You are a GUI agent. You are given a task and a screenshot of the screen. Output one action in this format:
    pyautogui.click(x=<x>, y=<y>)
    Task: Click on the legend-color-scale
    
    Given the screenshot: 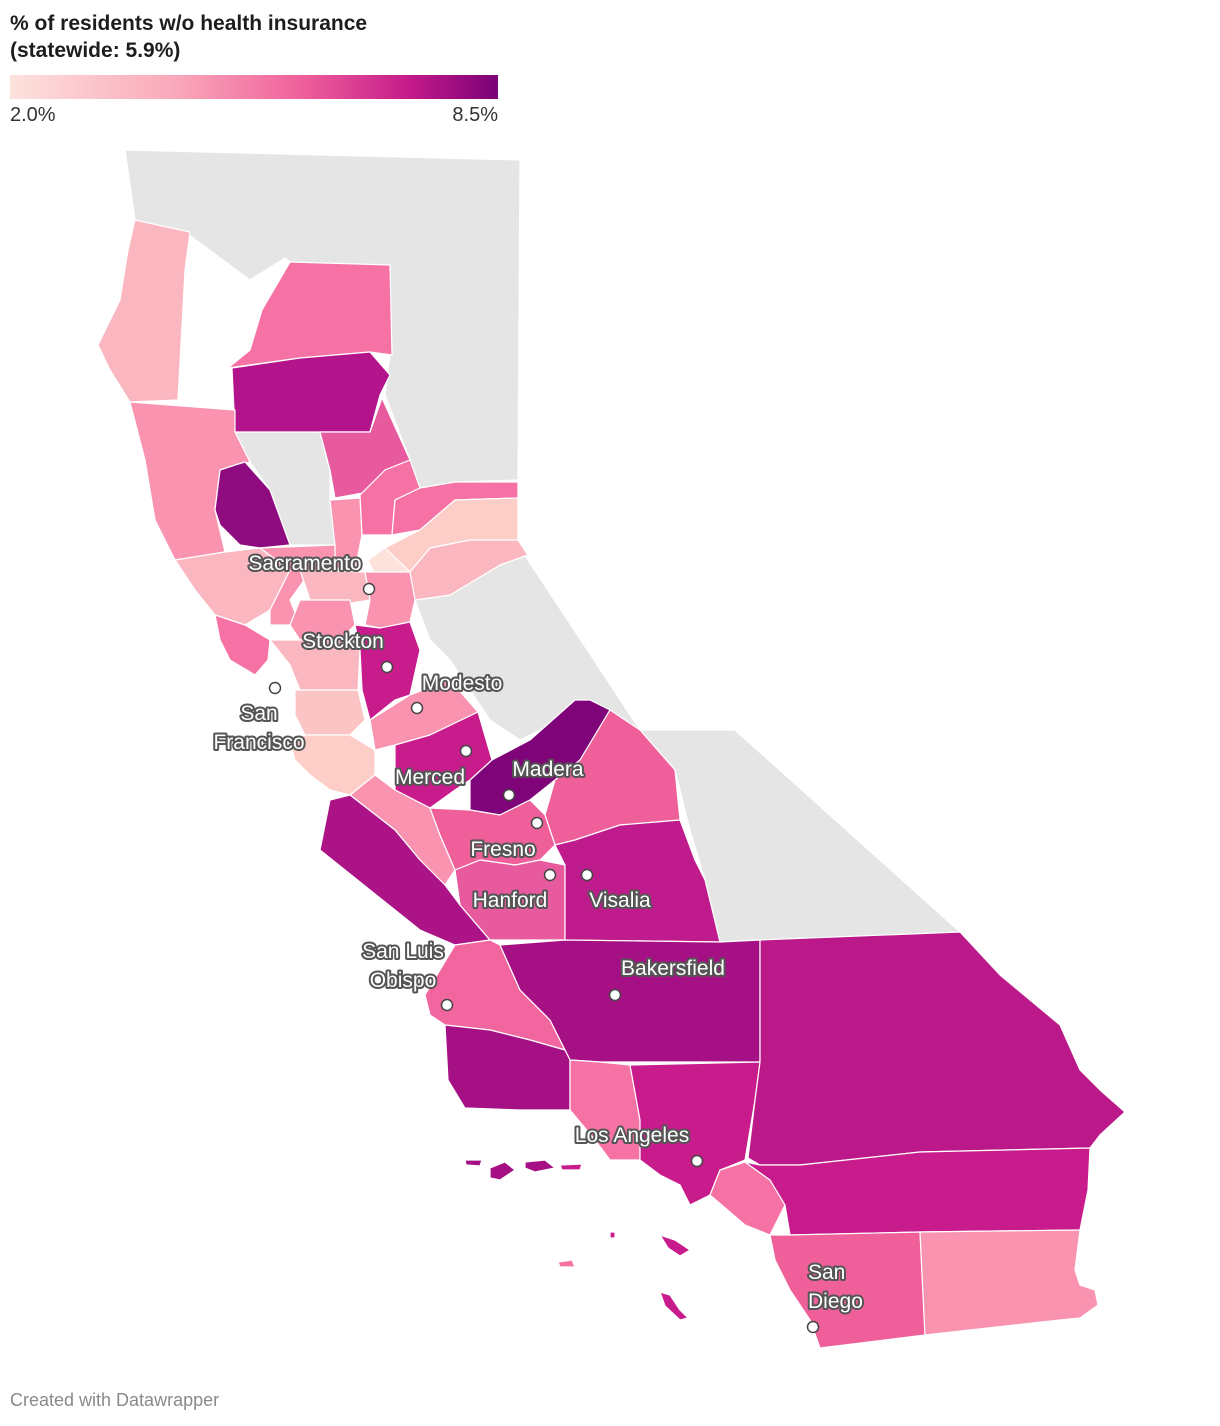 What is the action you would take?
    pyautogui.click(x=254, y=87)
    